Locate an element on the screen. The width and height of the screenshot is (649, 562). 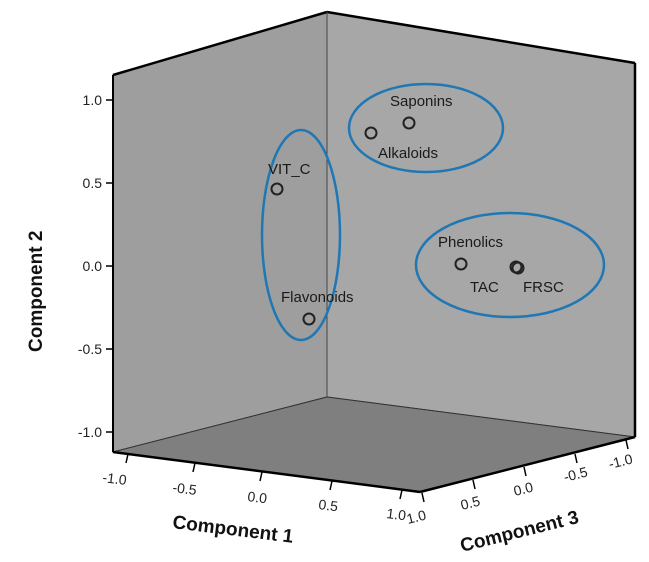
point-label-frsc: FRSC is located at coordinates (543, 287).